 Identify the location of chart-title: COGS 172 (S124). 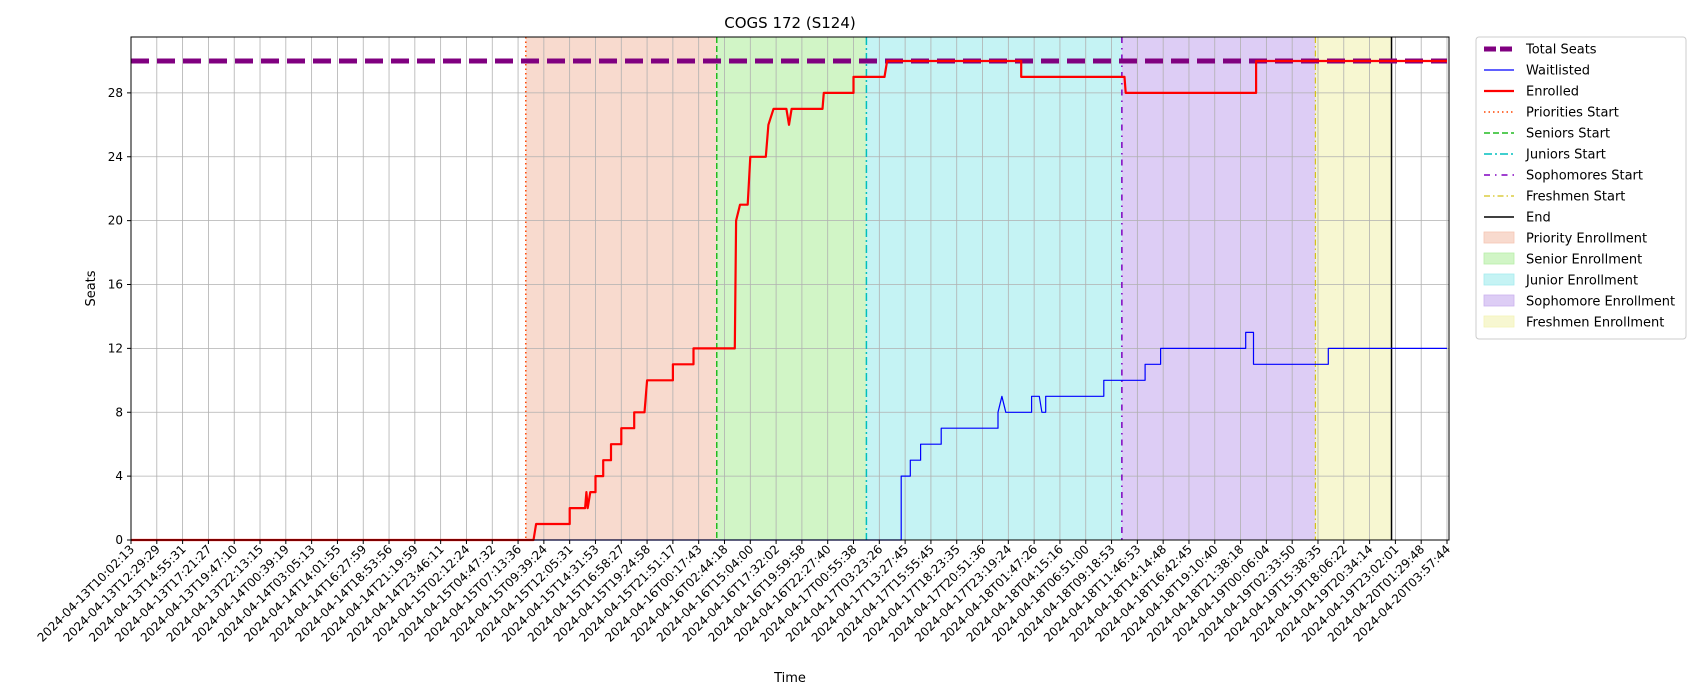
(789, 23).